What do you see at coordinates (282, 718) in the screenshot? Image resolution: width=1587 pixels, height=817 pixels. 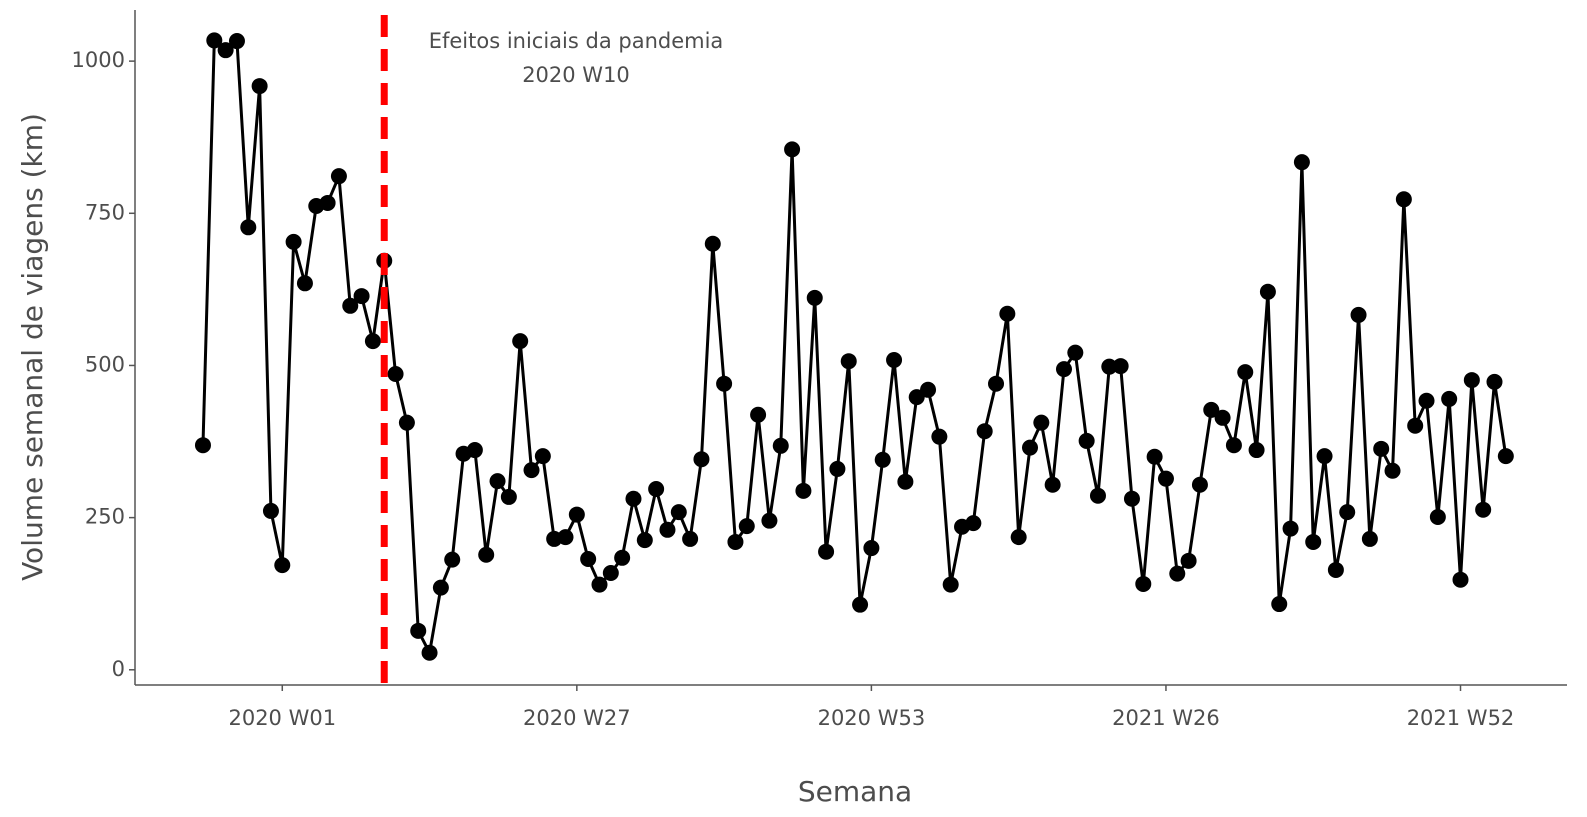 I see `x-tick-label: 2020 W01` at bounding box center [282, 718].